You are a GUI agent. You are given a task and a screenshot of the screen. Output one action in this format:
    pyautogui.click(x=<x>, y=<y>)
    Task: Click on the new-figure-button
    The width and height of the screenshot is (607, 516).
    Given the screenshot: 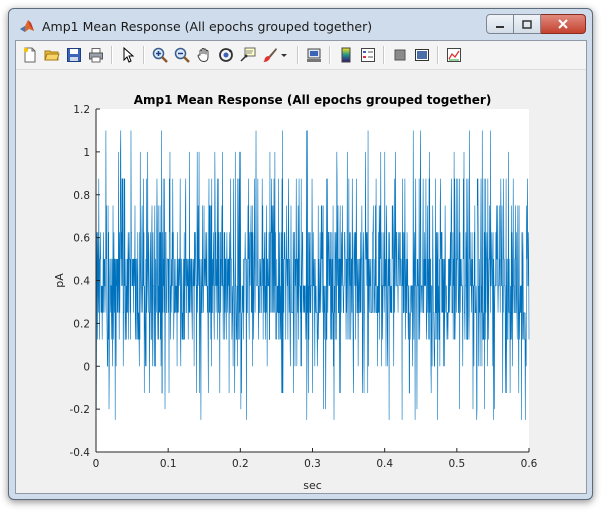 What is the action you would take?
    pyautogui.click(x=30, y=55)
    